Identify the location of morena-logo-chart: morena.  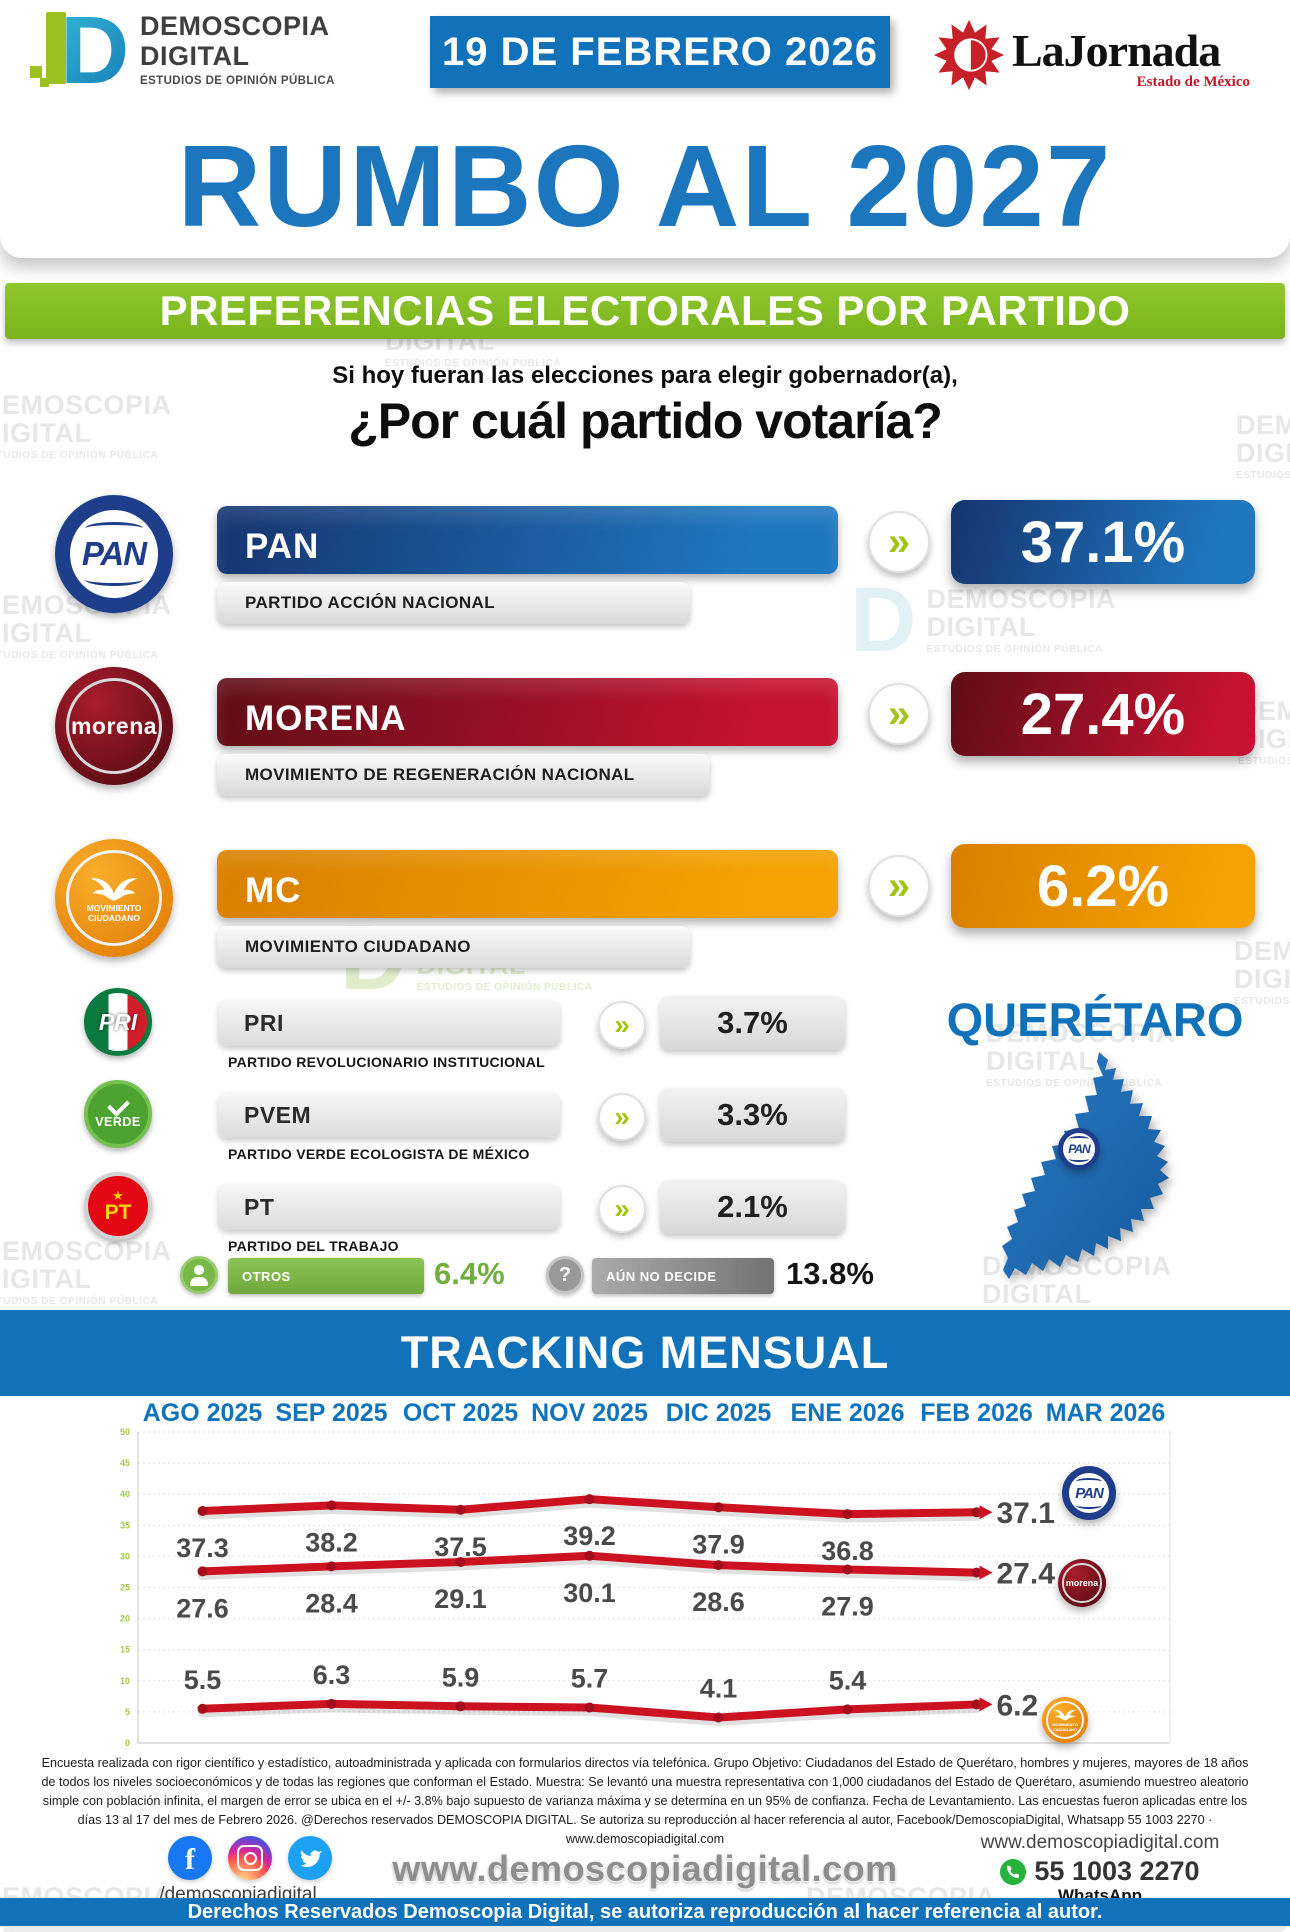
(1082, 1583).